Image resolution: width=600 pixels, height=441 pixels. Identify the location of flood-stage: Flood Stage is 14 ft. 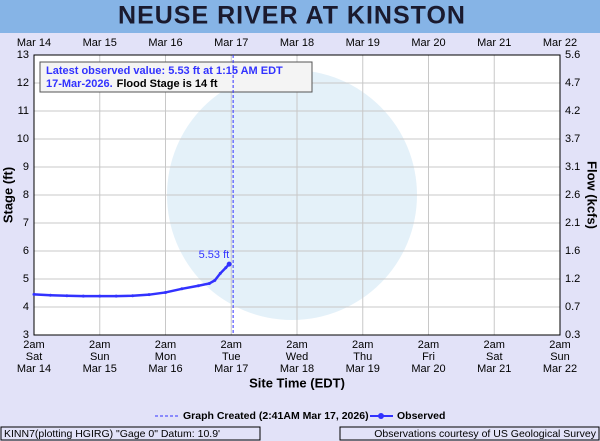
(167, 84).